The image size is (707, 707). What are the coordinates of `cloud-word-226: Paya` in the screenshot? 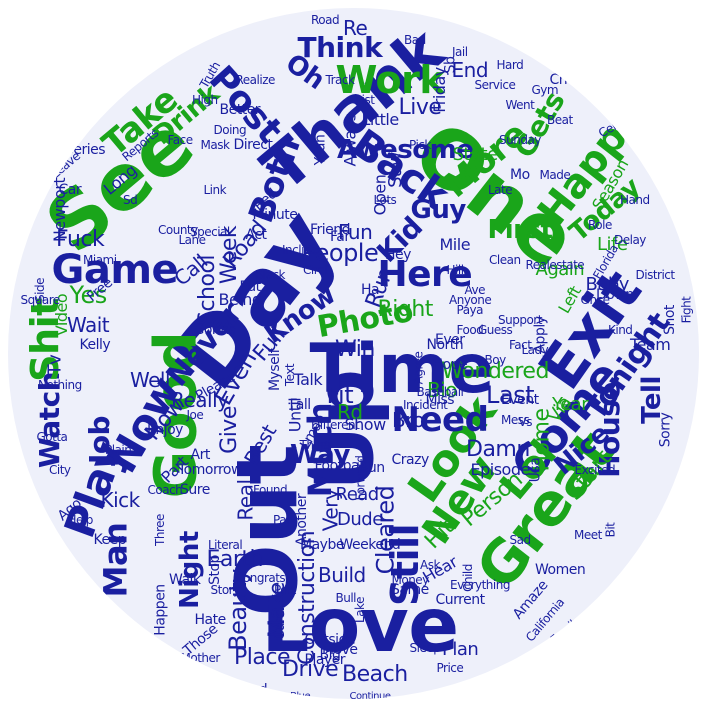 It's located at (470, 310).